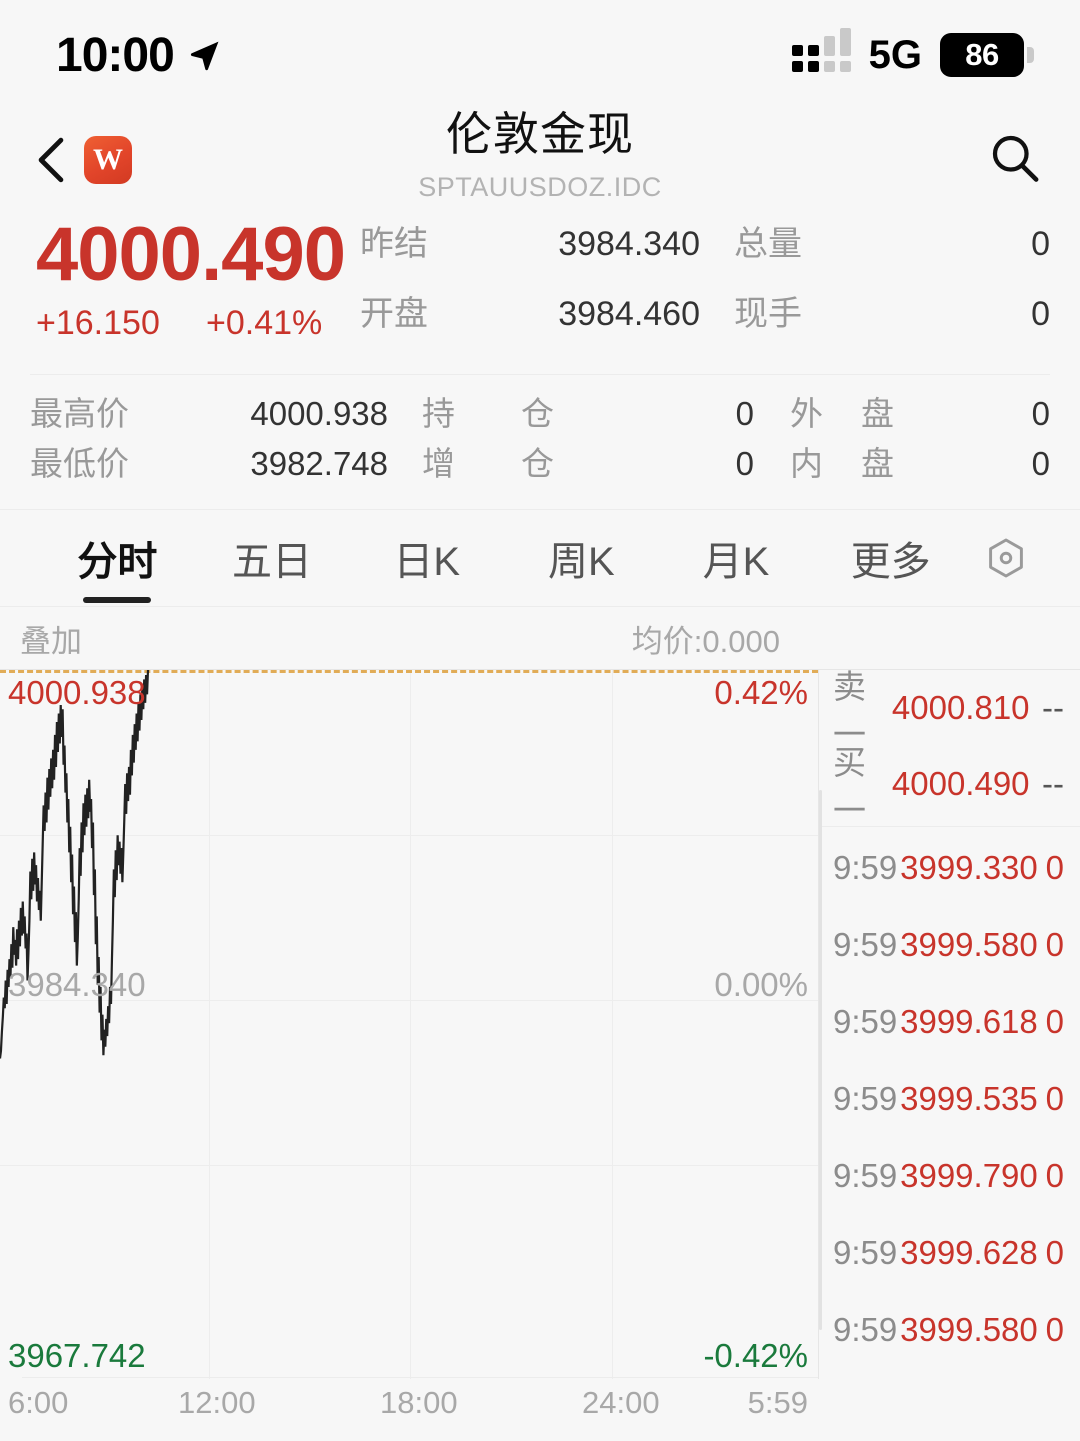 This screenshot has height=1441, width=1080. Describe the element at coordinates (806, 463) in the screenshot. I see `detail-label-inner-a: 内` at that location.